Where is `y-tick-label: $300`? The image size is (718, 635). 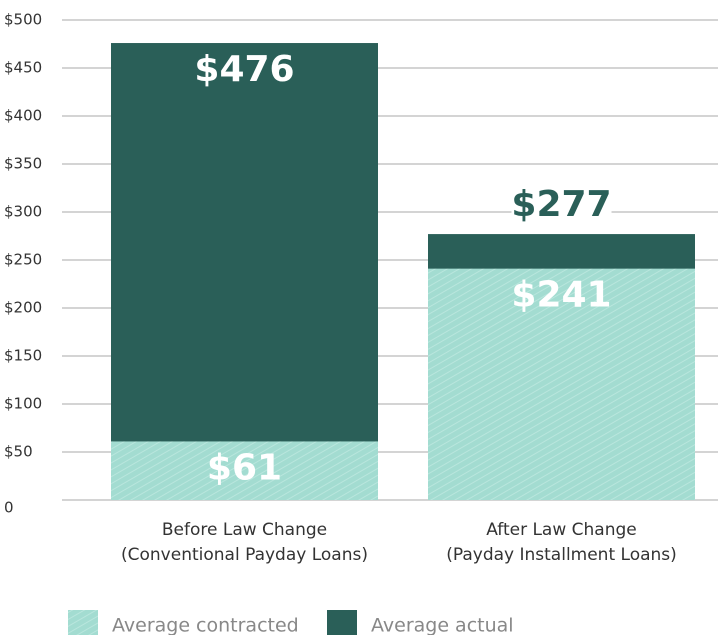 y-tick-label: $300 is located at coordinates (23, 212).